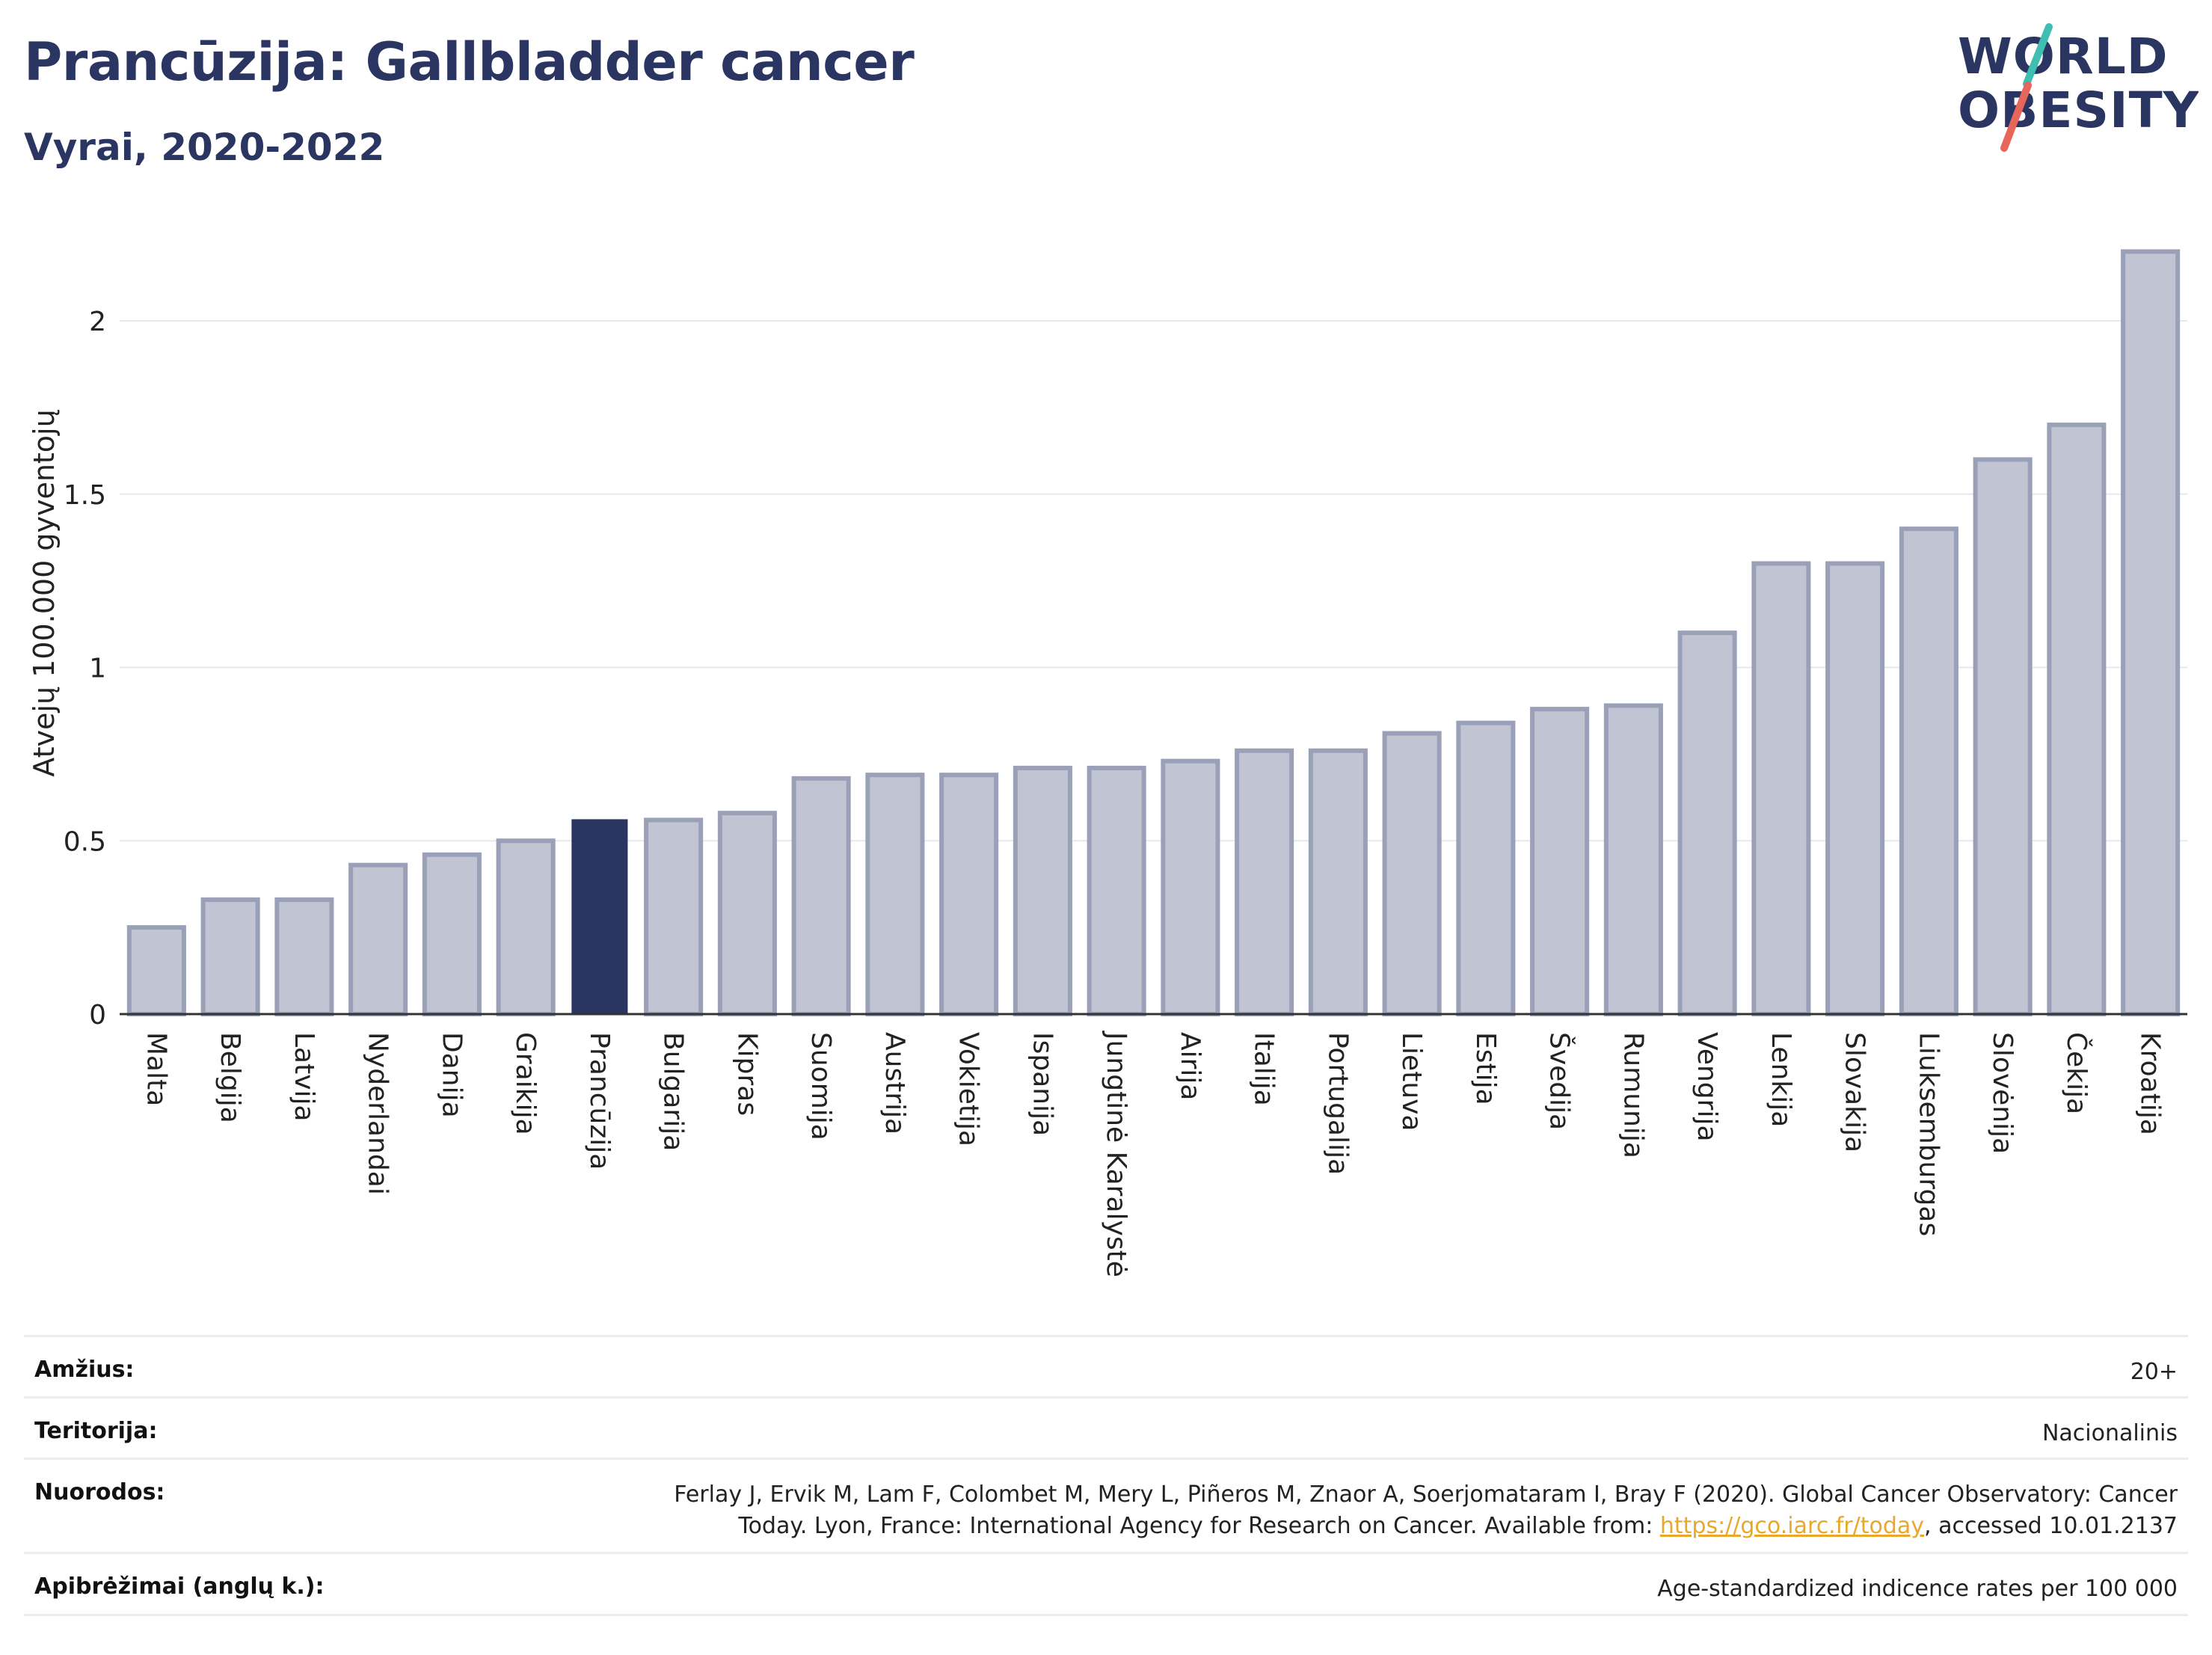 The image size is (2212, 1655). I want to click on y-tick-label: 1, so click(97, 669).